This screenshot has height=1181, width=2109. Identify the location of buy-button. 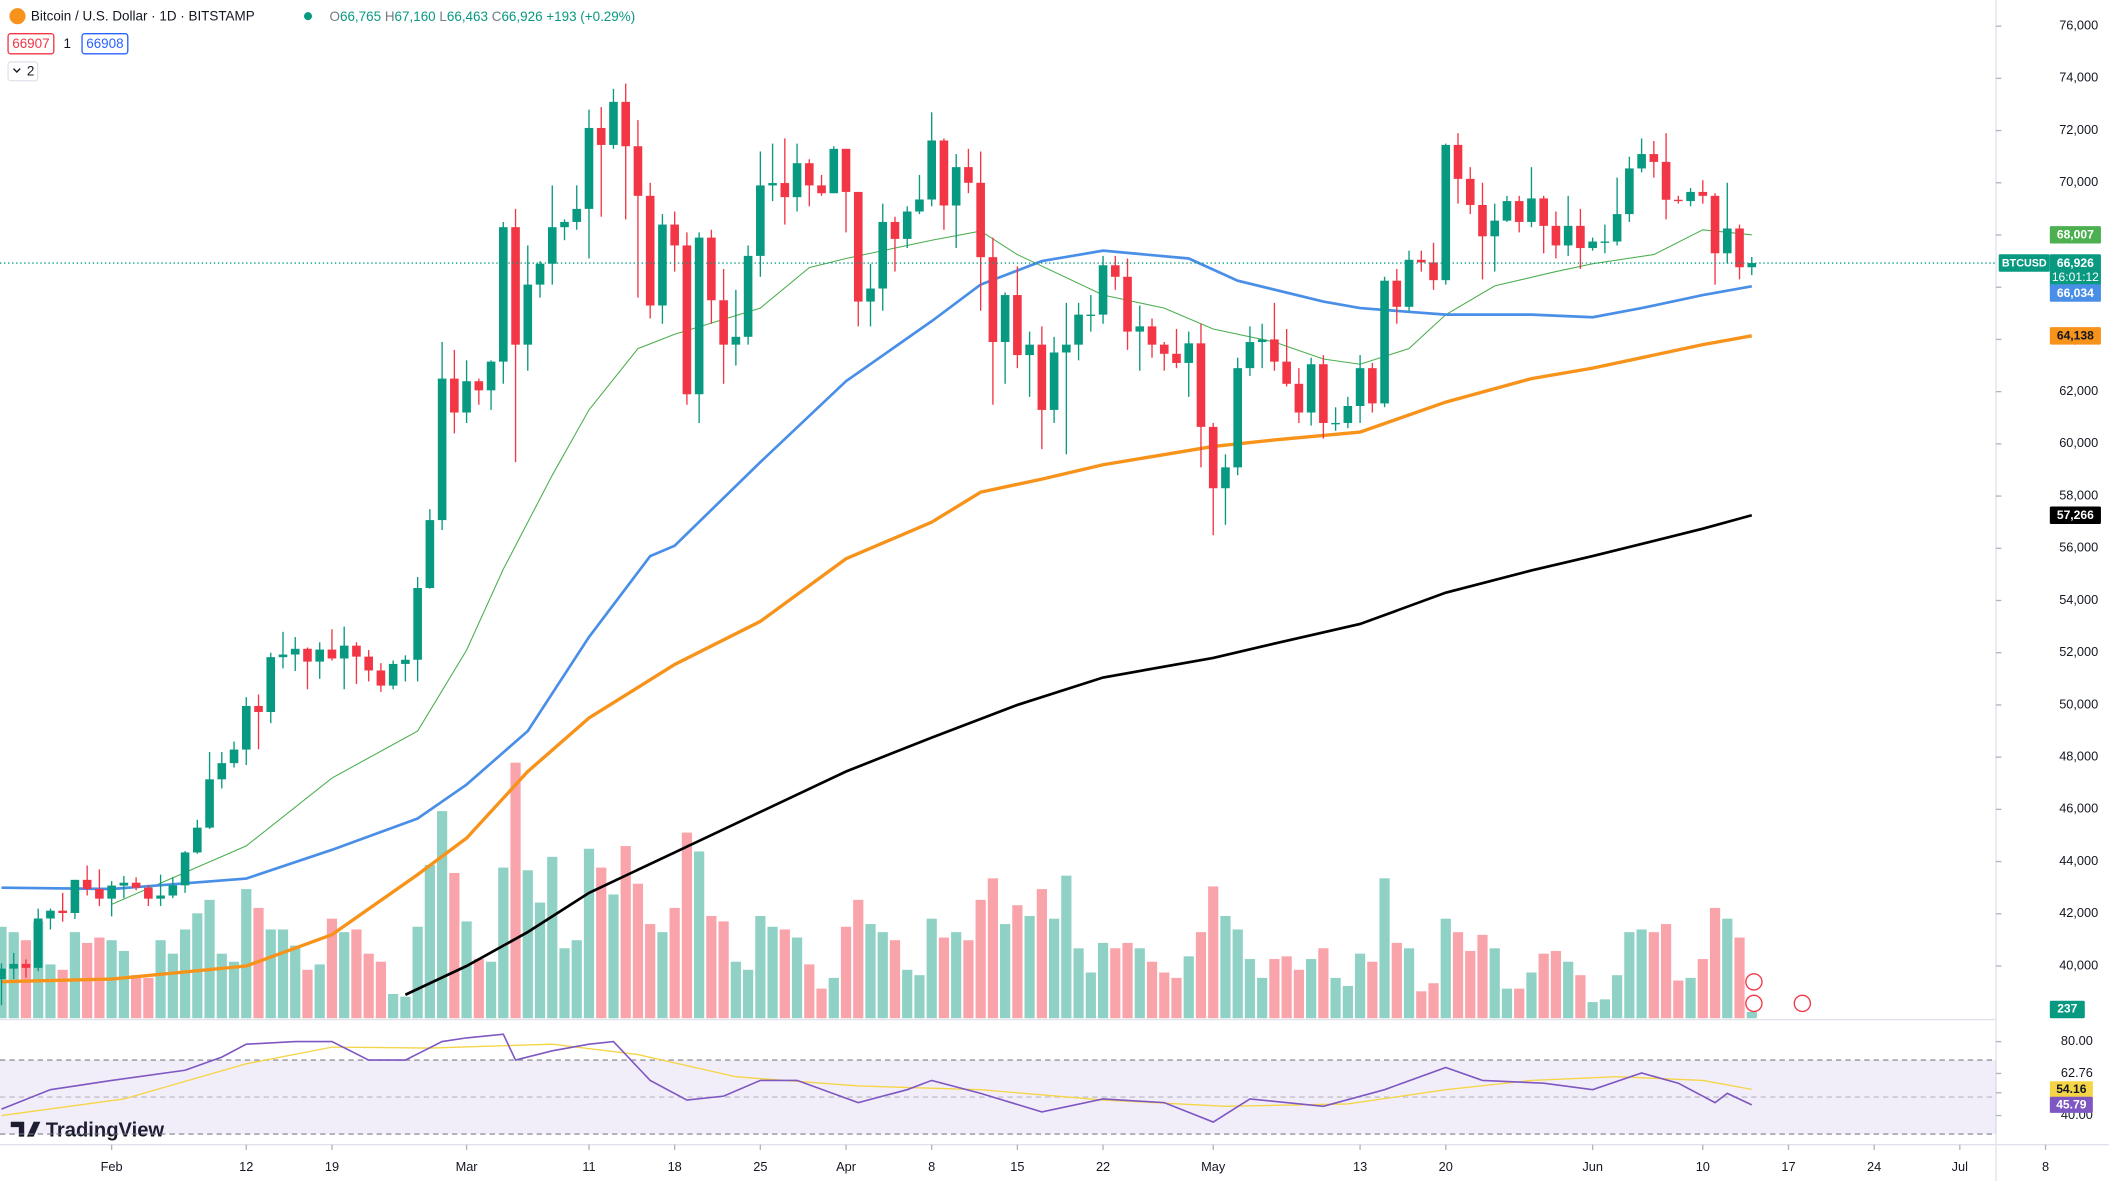
(105, 43).